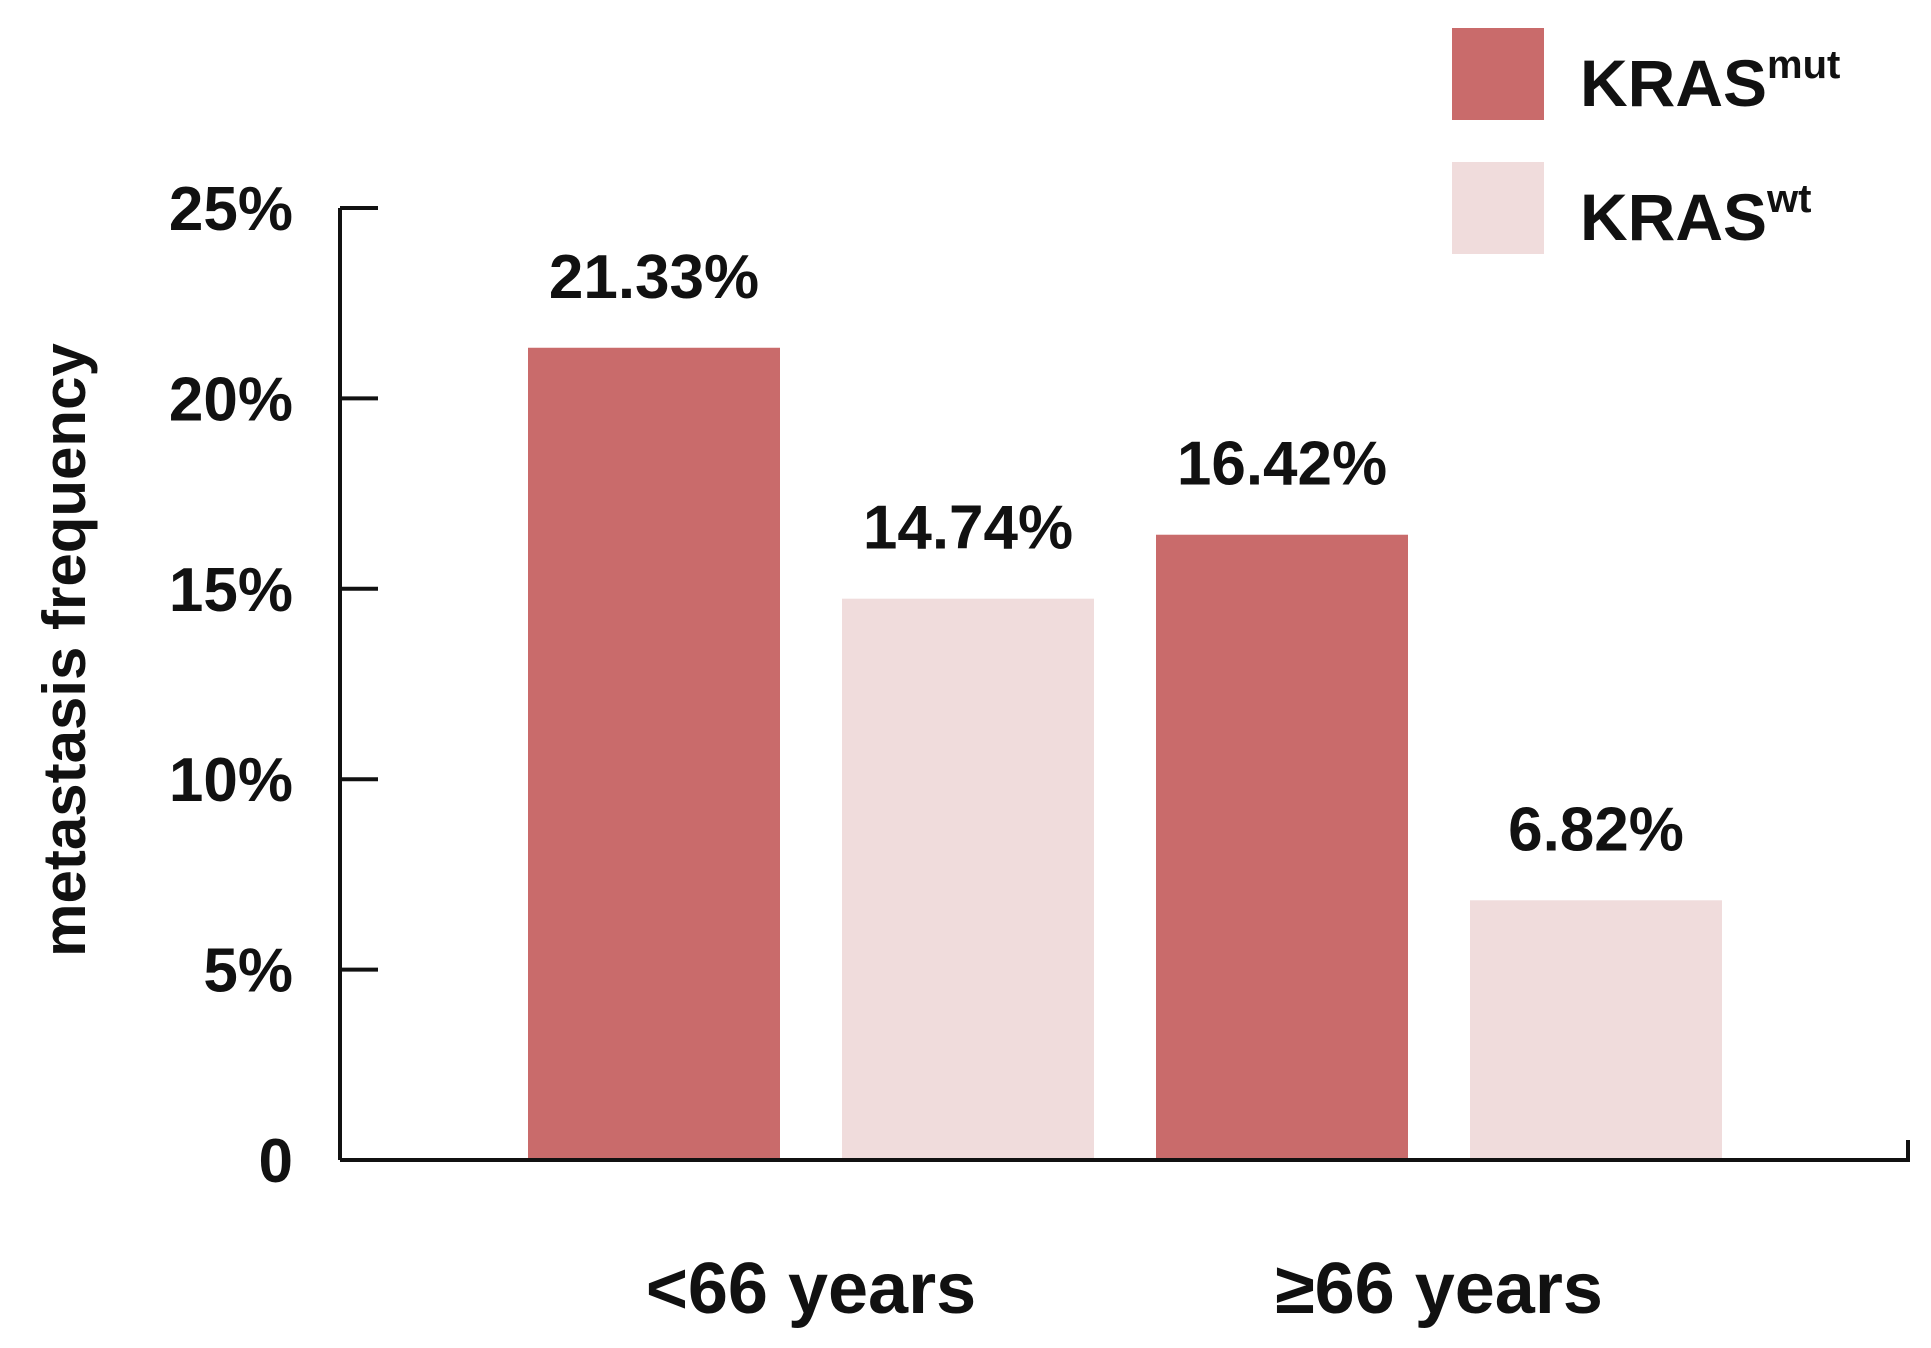 The image size is (1931, 1348). I want to click on legend-label-mut: KRASmut, so click(1710, 81).